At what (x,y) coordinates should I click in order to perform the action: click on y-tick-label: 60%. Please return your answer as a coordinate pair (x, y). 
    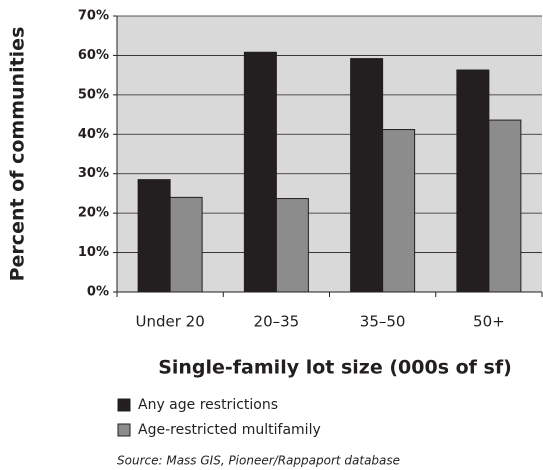
    Looking at the image, I should click on (93, 55).